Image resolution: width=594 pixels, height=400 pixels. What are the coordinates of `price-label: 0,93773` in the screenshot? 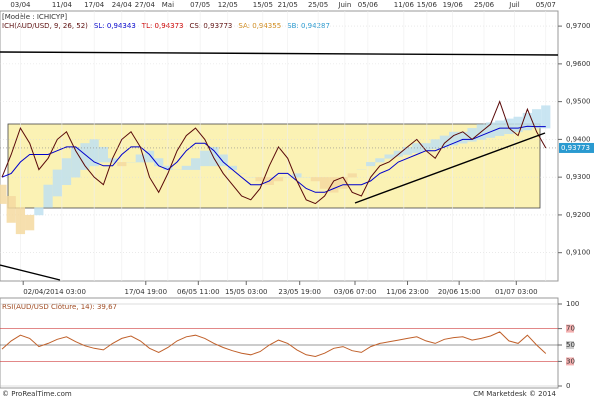 It's located at (575, 148).